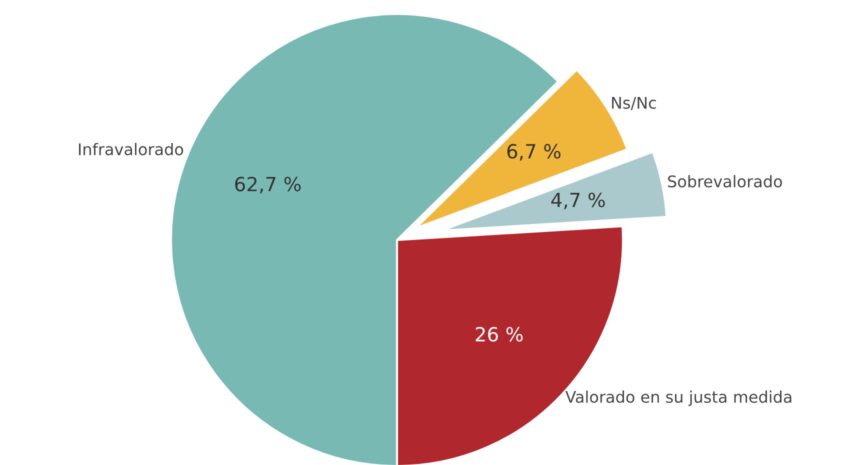 The width and height of the screenshot is (859, 465). What do you see at coordinates (678, 398) in the screenshot?
I see `slice-label: Valorado en su justa medida` at bounding box center [678, 398].